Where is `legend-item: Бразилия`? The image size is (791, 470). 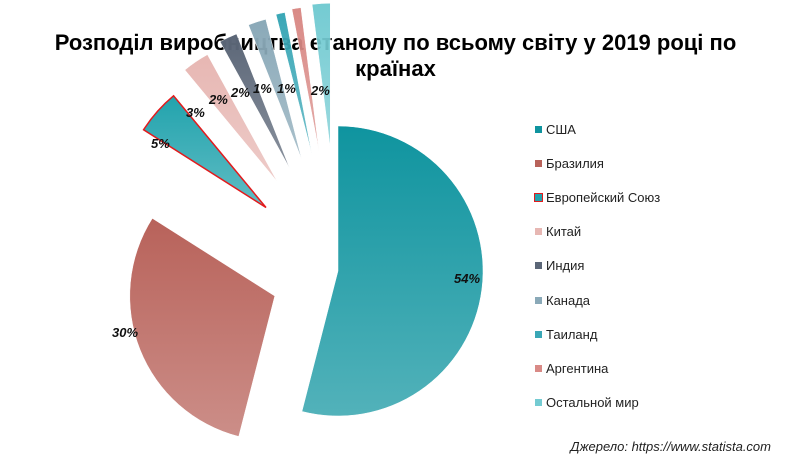 legend-item: Бразилия is located at coordinates (655, 163).